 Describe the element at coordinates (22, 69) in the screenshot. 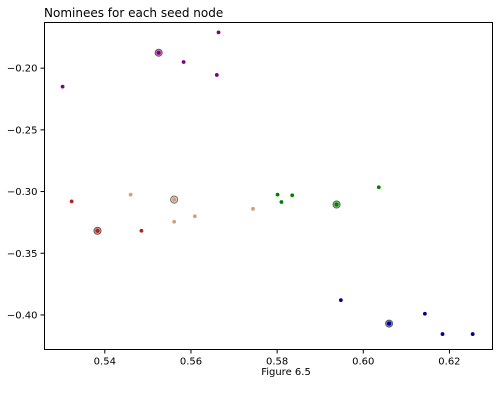

I see `y-tick-label: −0.20` at that location.